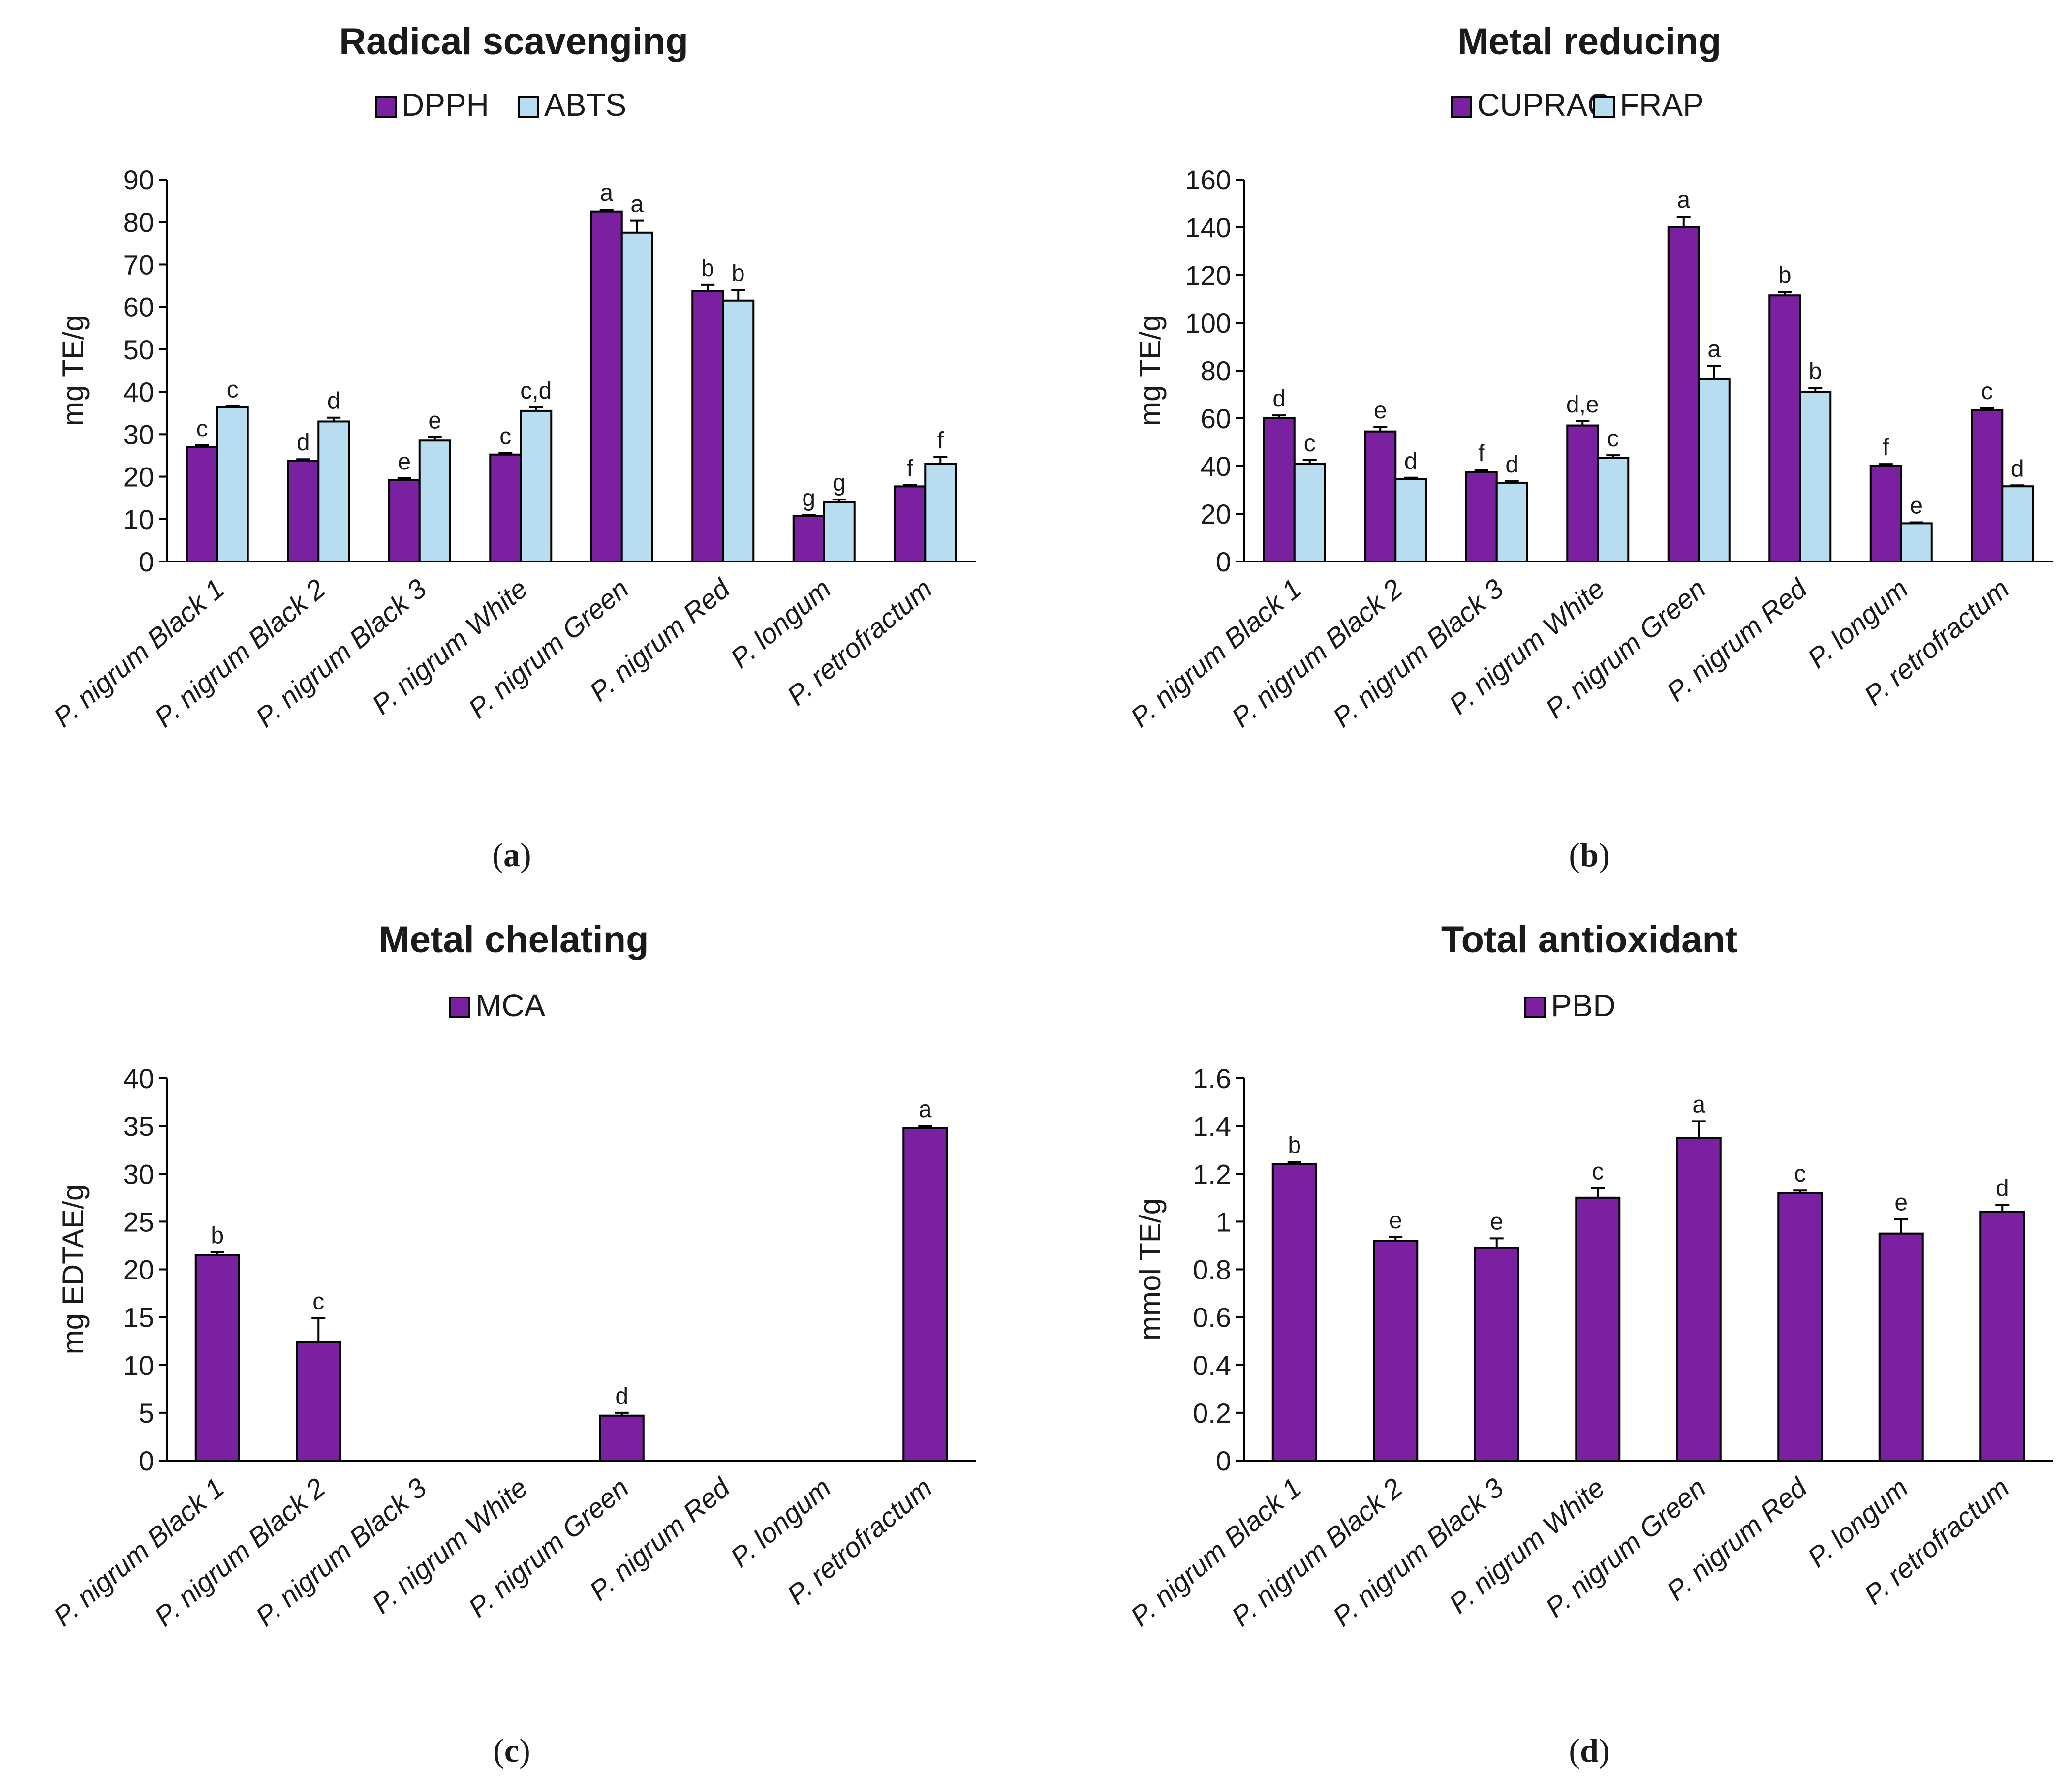 The width and height of the screenshot is (2072, 1777). What do you see at coordinates (446, 105) in the screenshot?
I see `legend-label: DPPH` at bounding box center [446, 105].